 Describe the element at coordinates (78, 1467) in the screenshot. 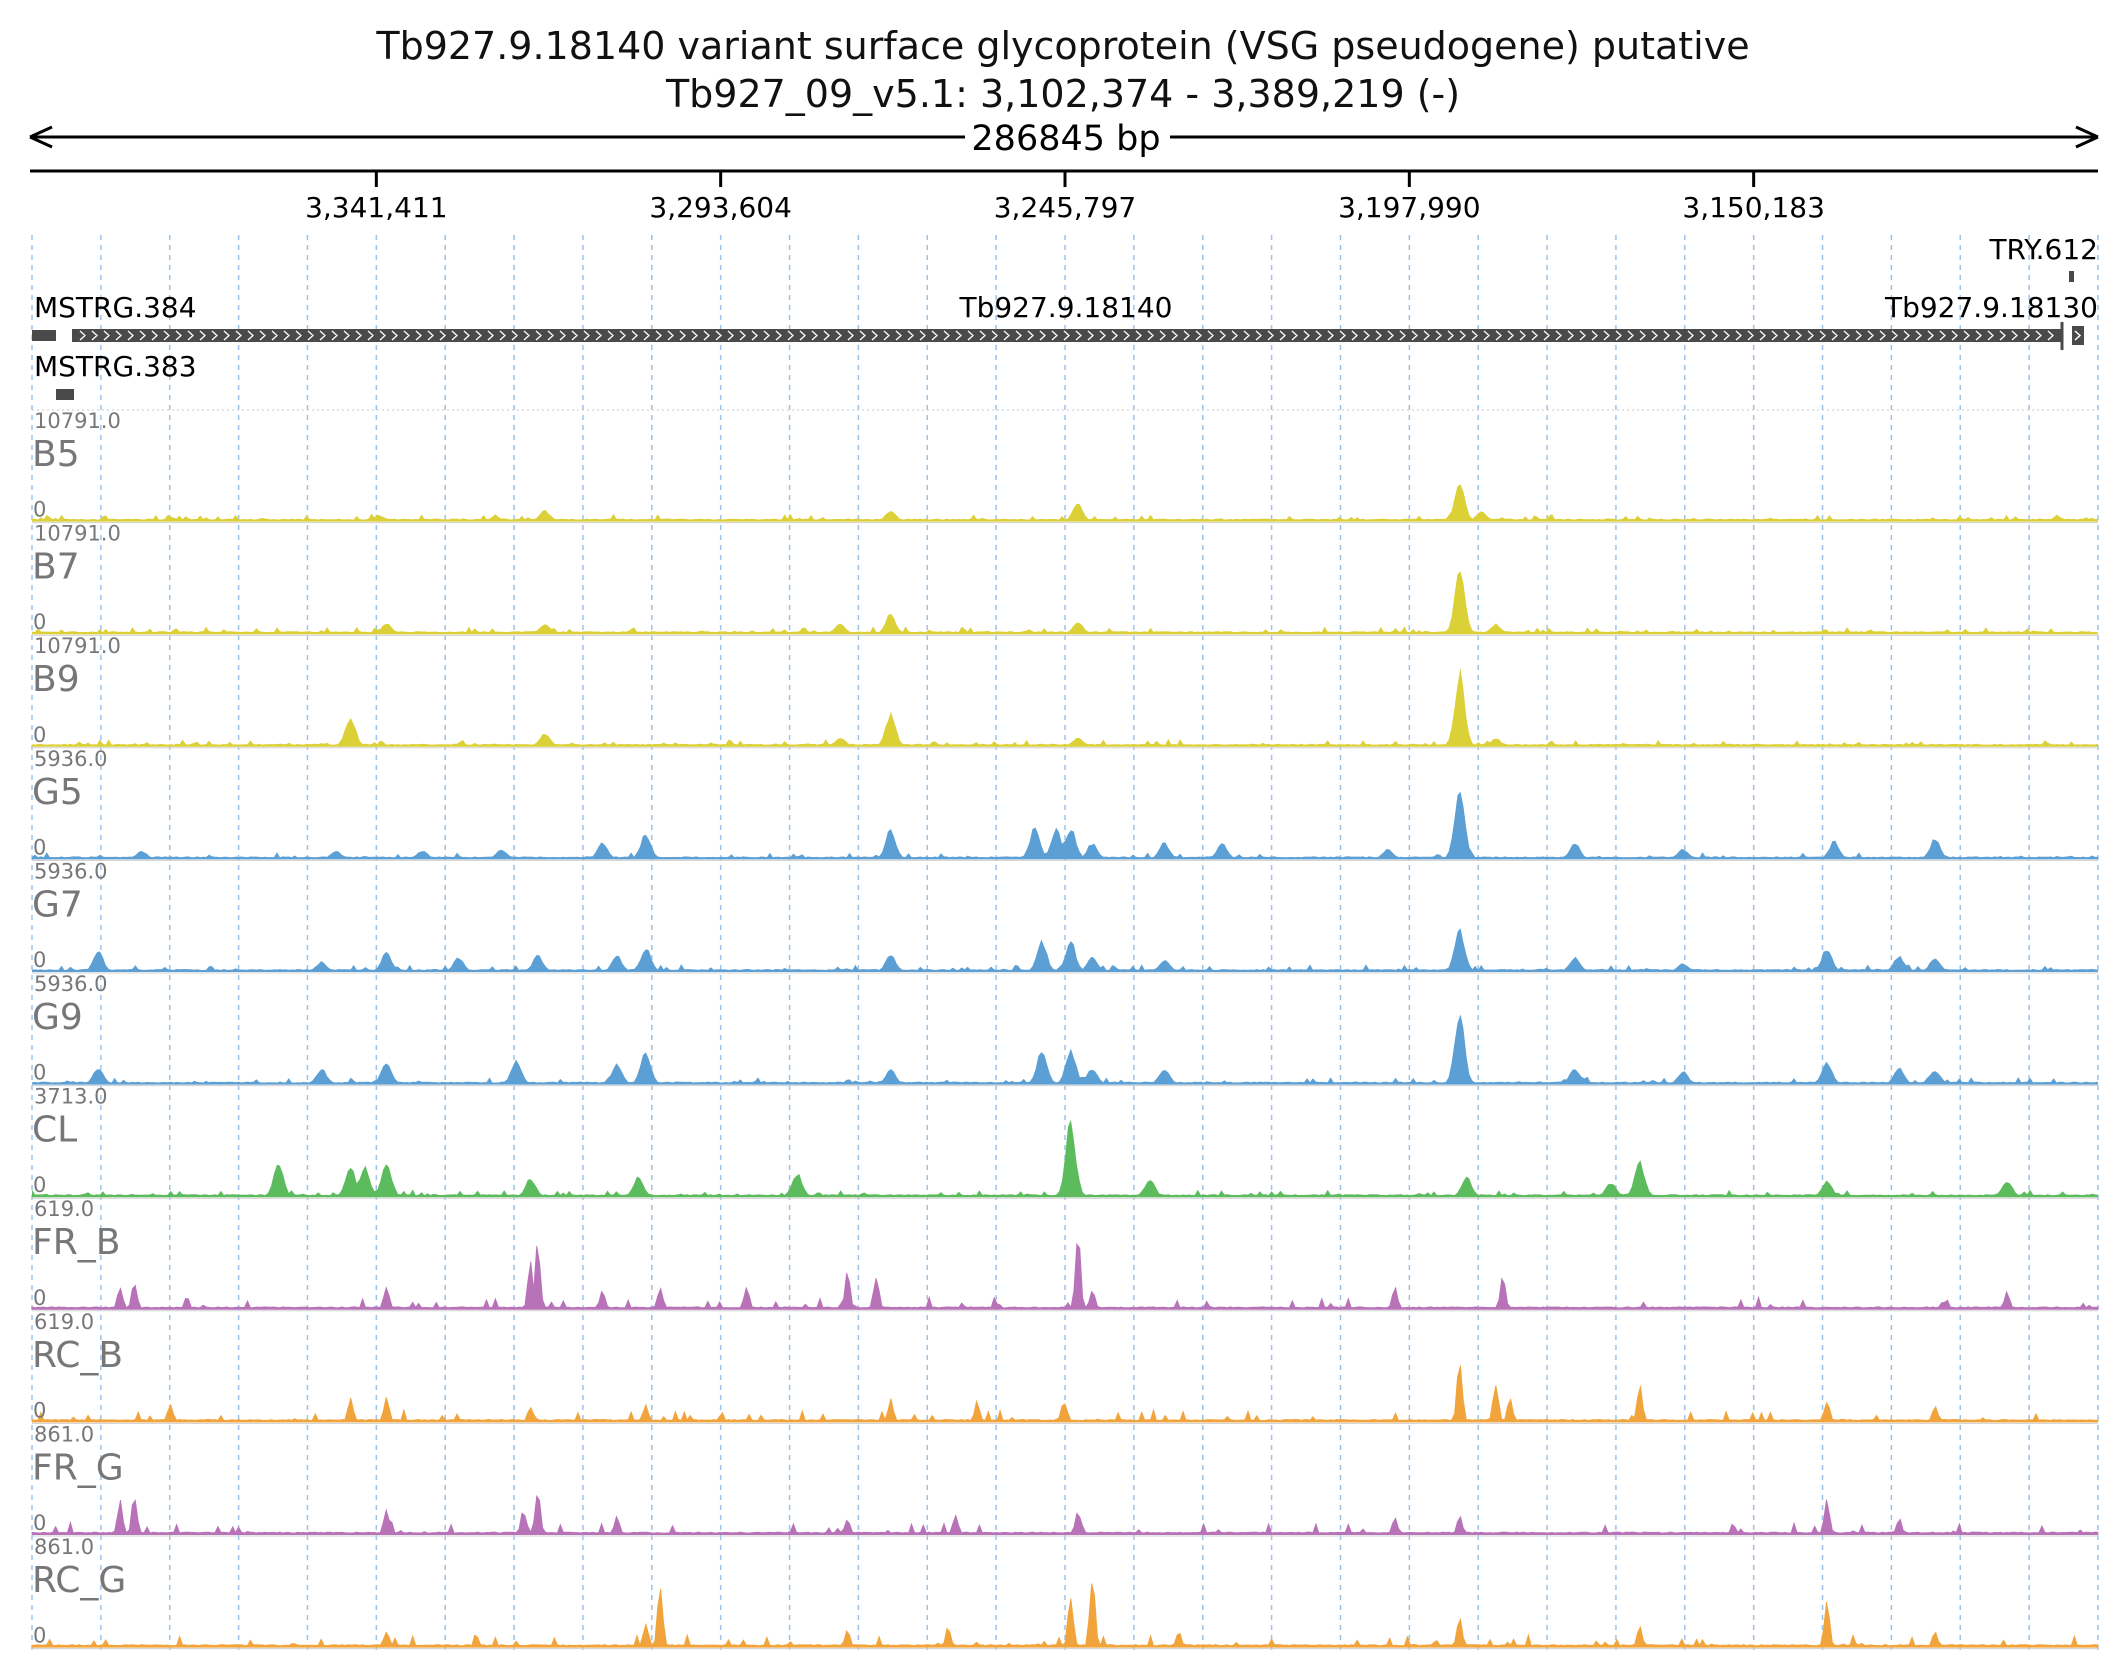

I see `track-name: FR_G` at that location.